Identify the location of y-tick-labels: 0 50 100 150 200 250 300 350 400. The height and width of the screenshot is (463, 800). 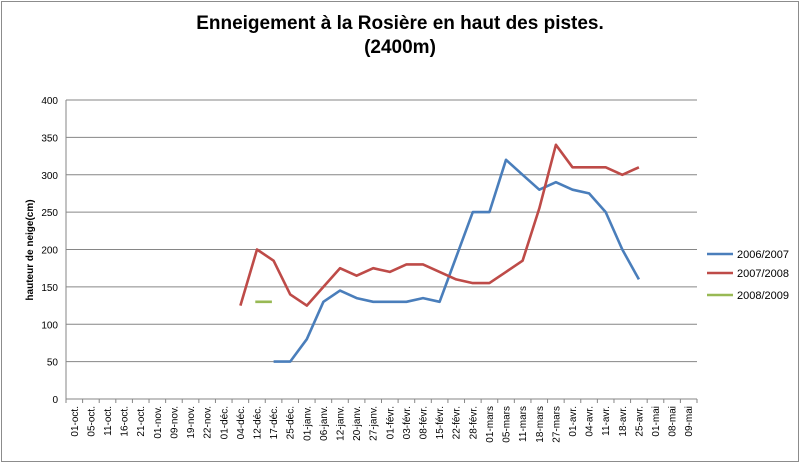
(49, 251).